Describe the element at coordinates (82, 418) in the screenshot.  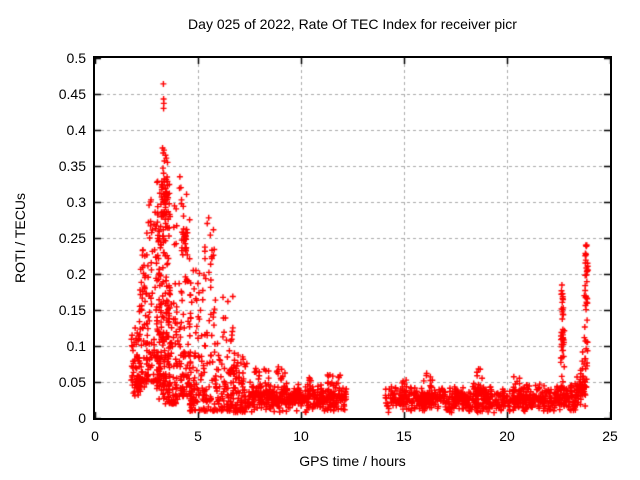
I see `y-tick-label: 0` at that location.